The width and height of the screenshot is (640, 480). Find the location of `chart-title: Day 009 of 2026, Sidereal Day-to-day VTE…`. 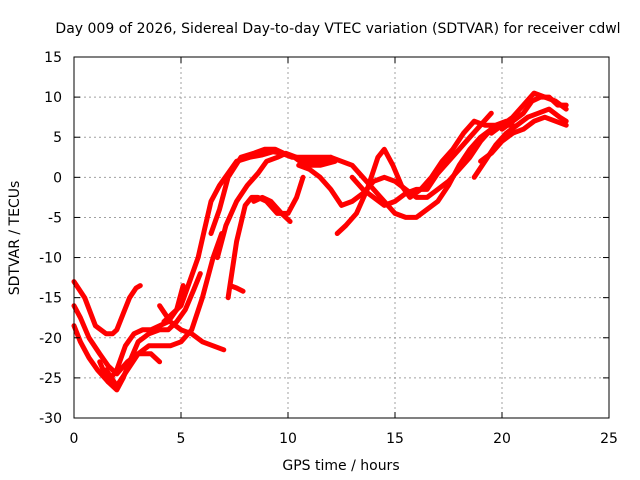

chart-title: Day 009 of 2026, Sidereal Day-to-day VTE… is located at coordinates (337, 29).